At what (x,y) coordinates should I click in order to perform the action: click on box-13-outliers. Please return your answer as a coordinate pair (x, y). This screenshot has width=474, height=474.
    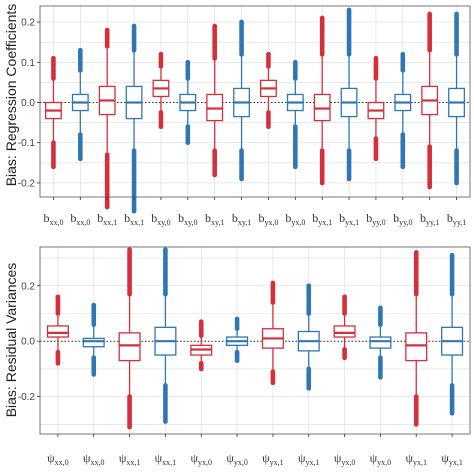
    Looking at the image, I should click on (376, 108).